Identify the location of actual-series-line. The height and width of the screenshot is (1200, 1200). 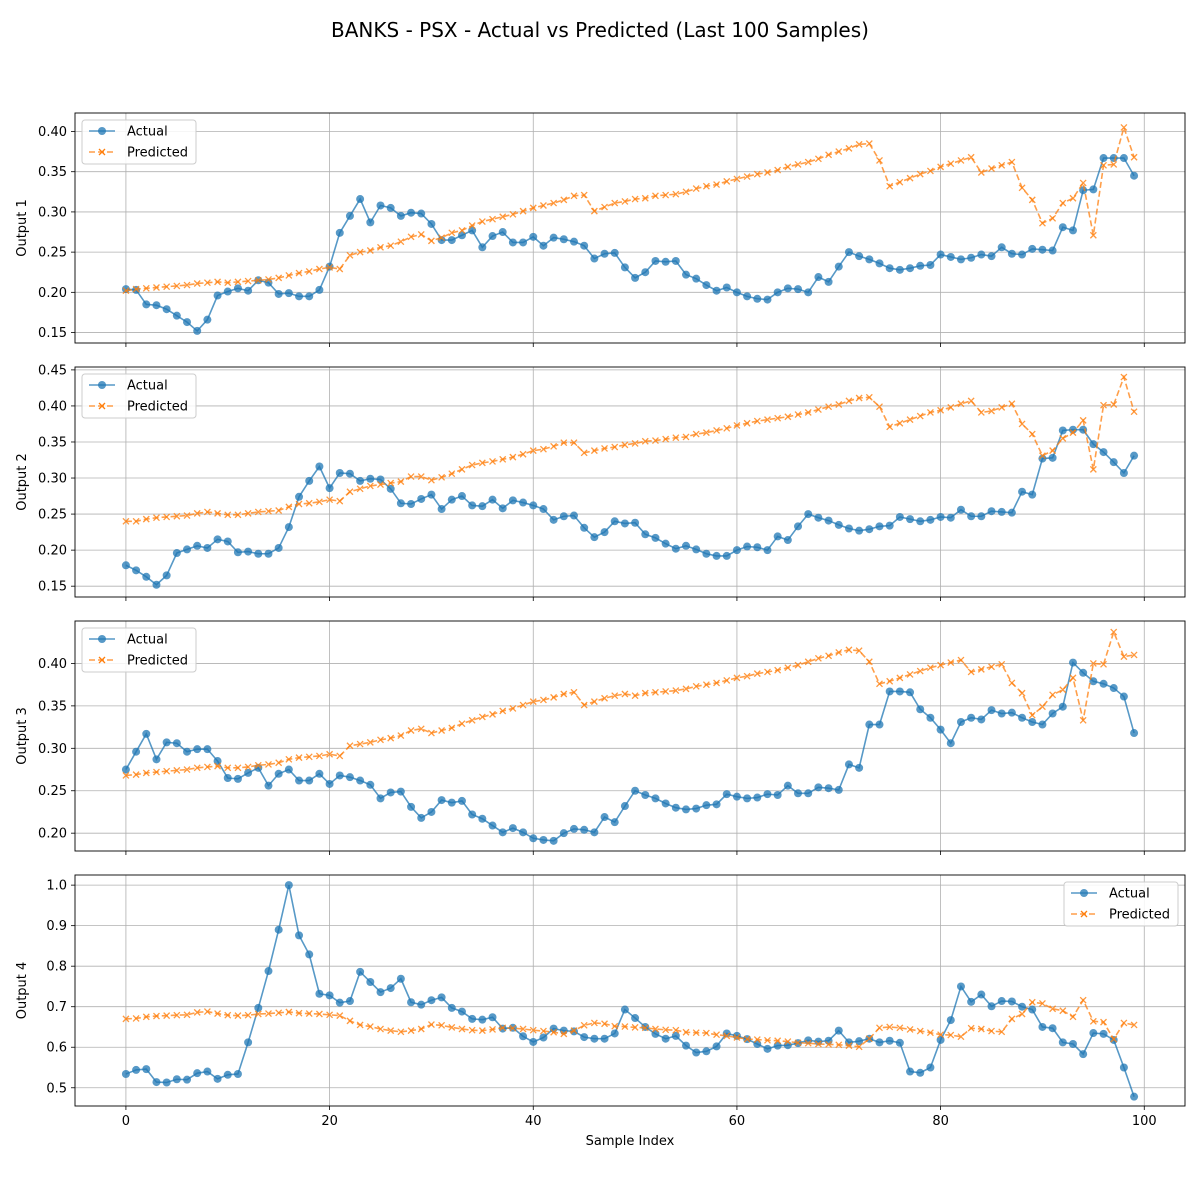
(630, 507).